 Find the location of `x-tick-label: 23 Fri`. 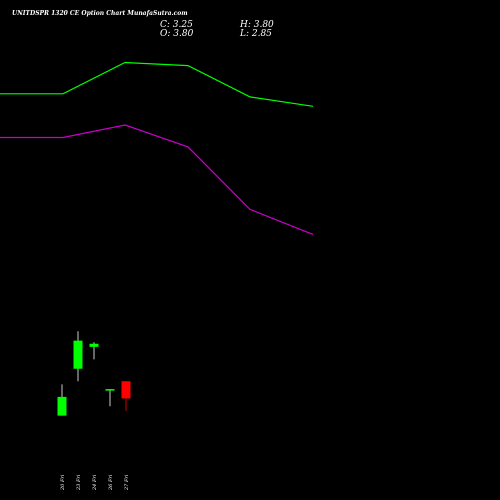

x-tick-label: 23 Fri is located at coordinates (79, 482).